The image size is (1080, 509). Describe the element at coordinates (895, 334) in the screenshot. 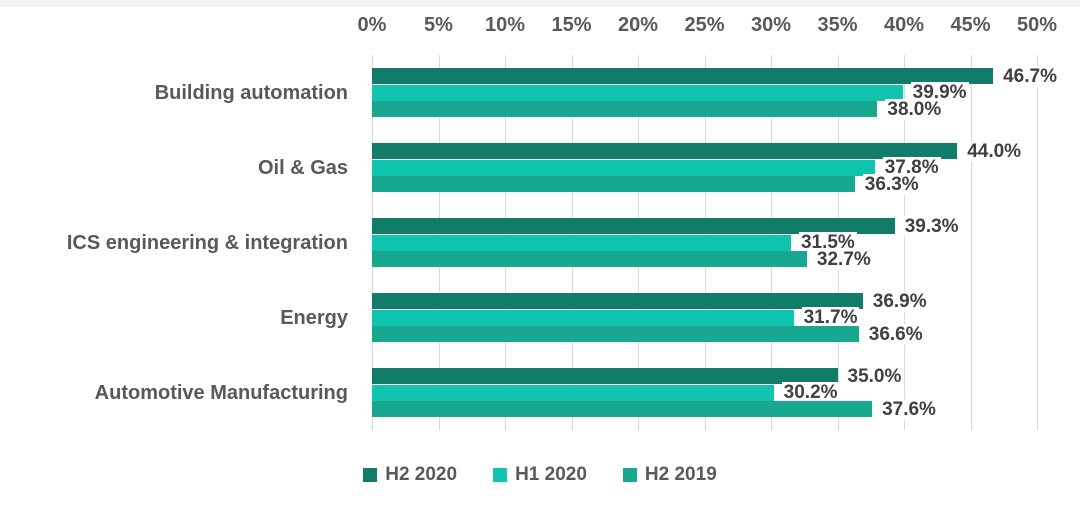

I see `value-label: 36.6%` at that location.